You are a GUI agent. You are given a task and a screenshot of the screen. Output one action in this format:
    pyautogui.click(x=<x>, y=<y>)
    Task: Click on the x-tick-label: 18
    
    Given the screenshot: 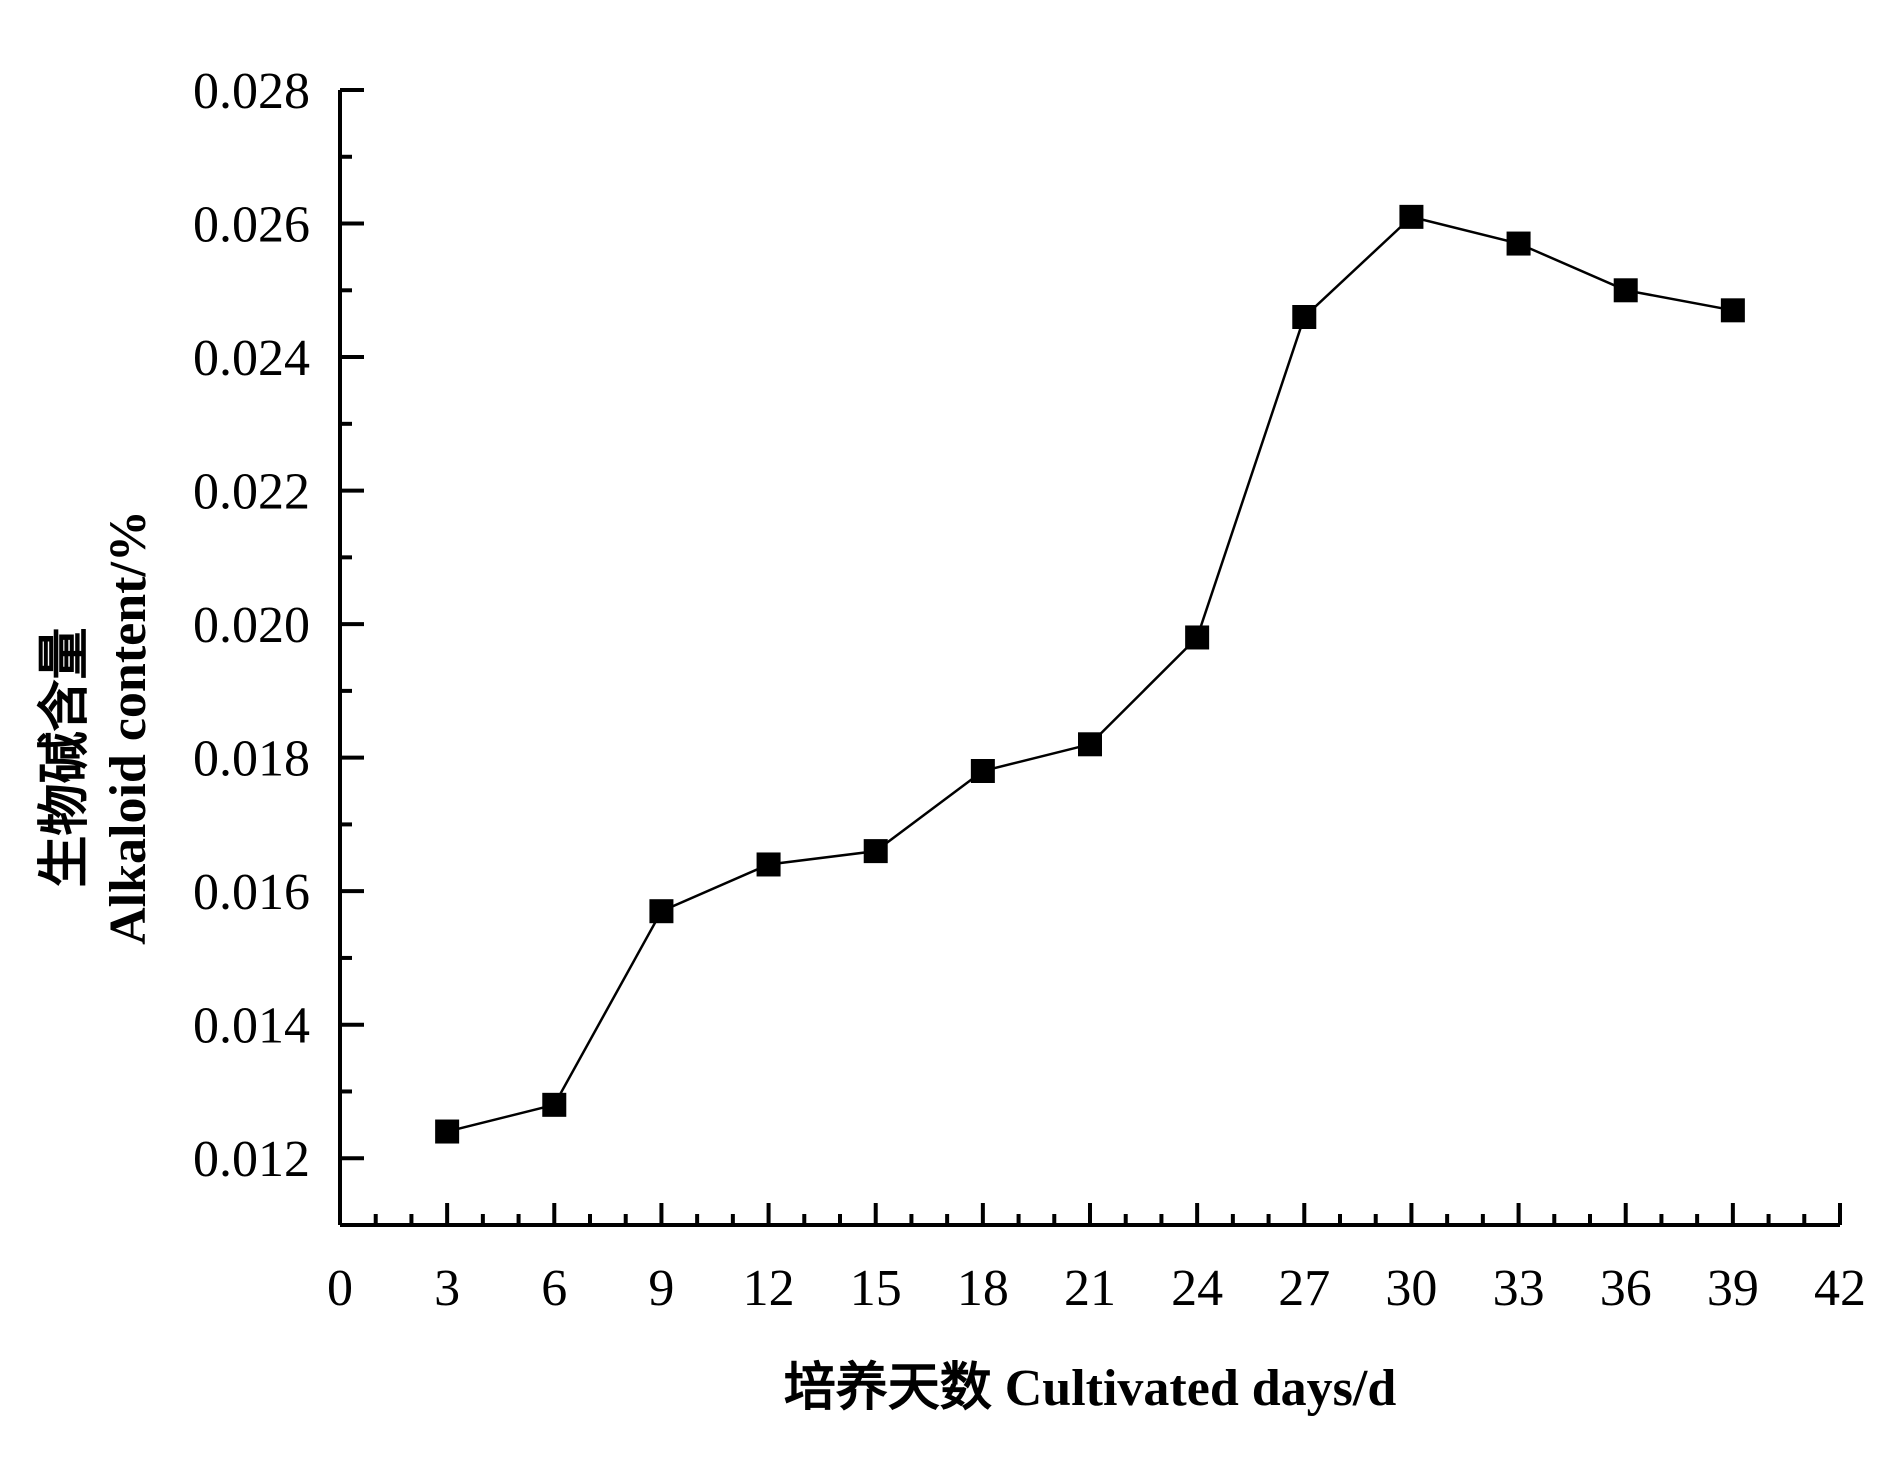 What is the action you would take?
    pyautogui.click(x=983, y=1288)
    